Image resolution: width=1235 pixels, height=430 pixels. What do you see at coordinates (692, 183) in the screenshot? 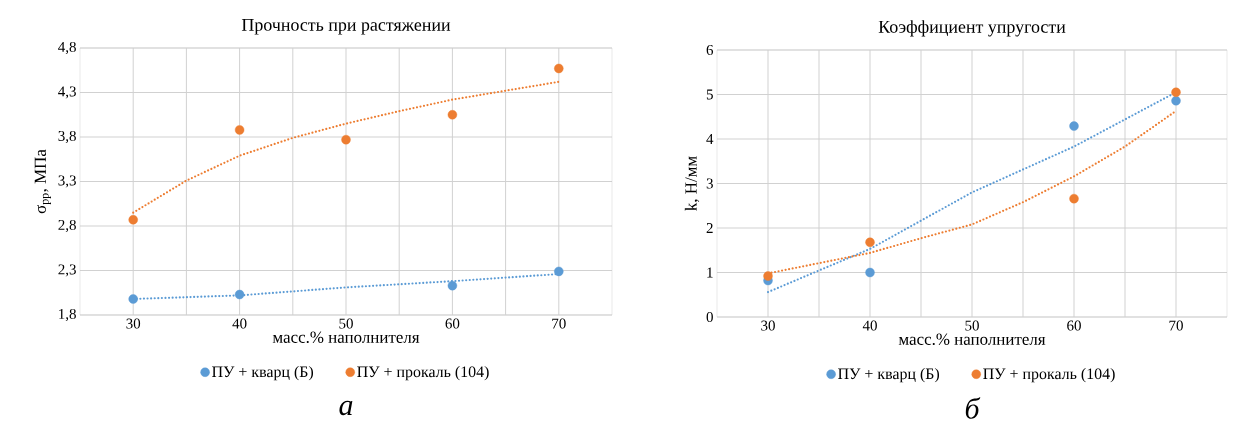
I see `y-axis-title: k, Н/мм` at bounding box center [692, 183].